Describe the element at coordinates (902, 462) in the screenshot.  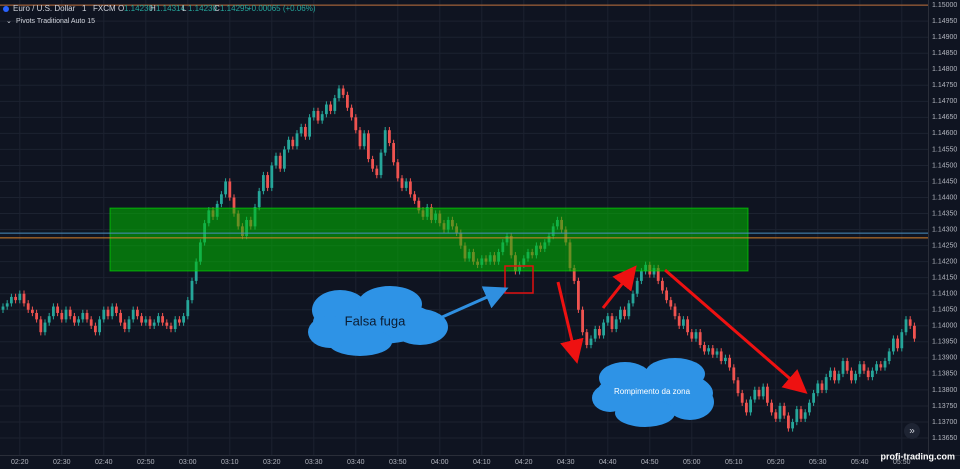
I see `x-tick-label: 05:50` at that location.